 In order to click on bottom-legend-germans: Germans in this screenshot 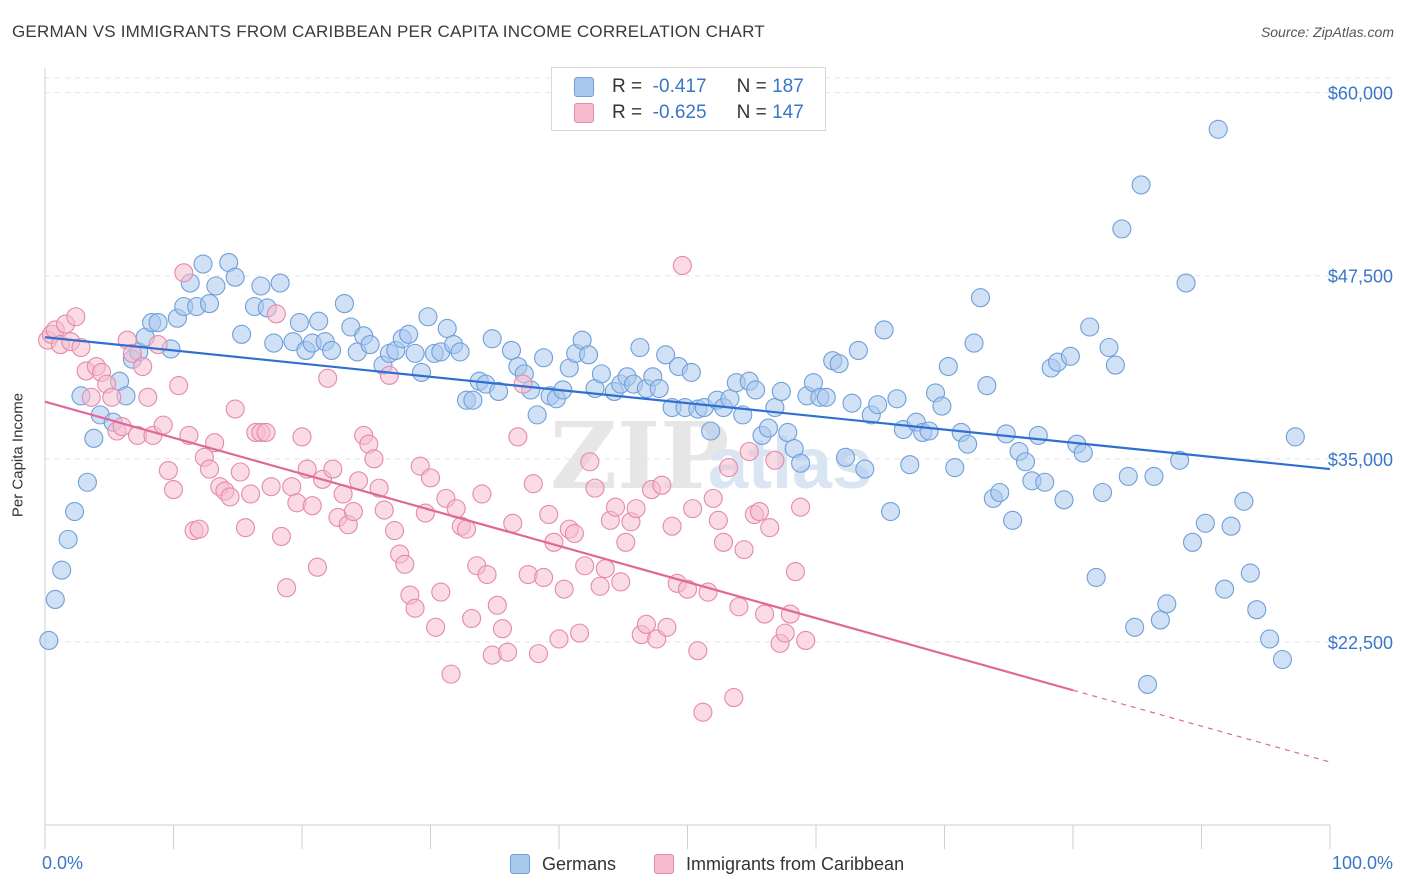, I will do `click(563, 864)`.